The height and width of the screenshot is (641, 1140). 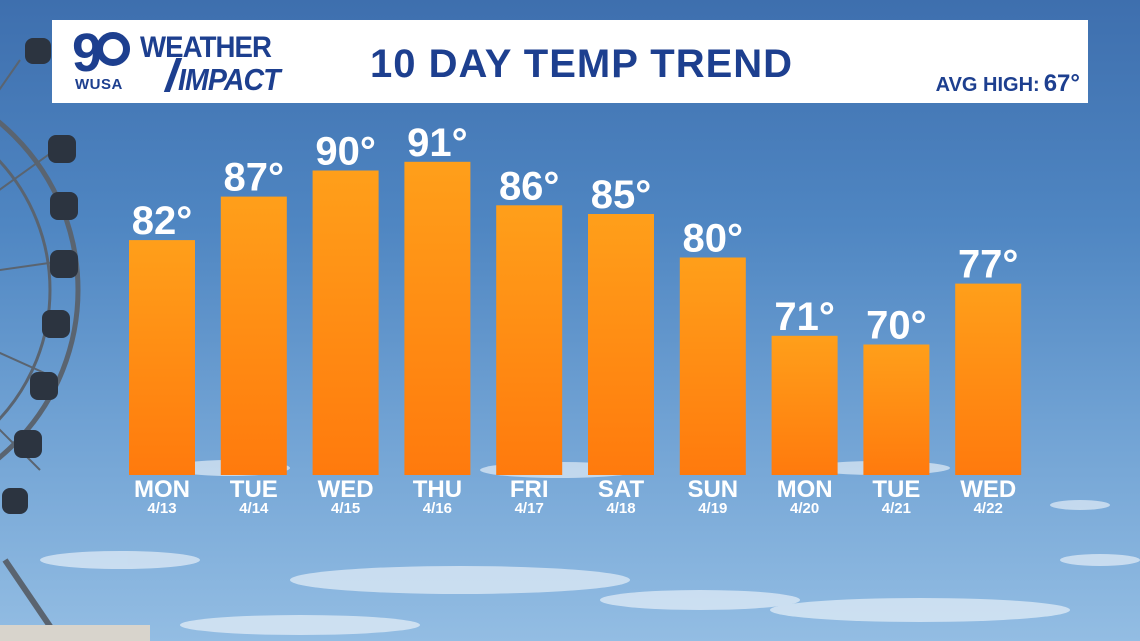 What do you see at coordinates (1061, 83) in the screenshot?
I see `avg-high-value: 67°` at bounding box center [1061, 83].